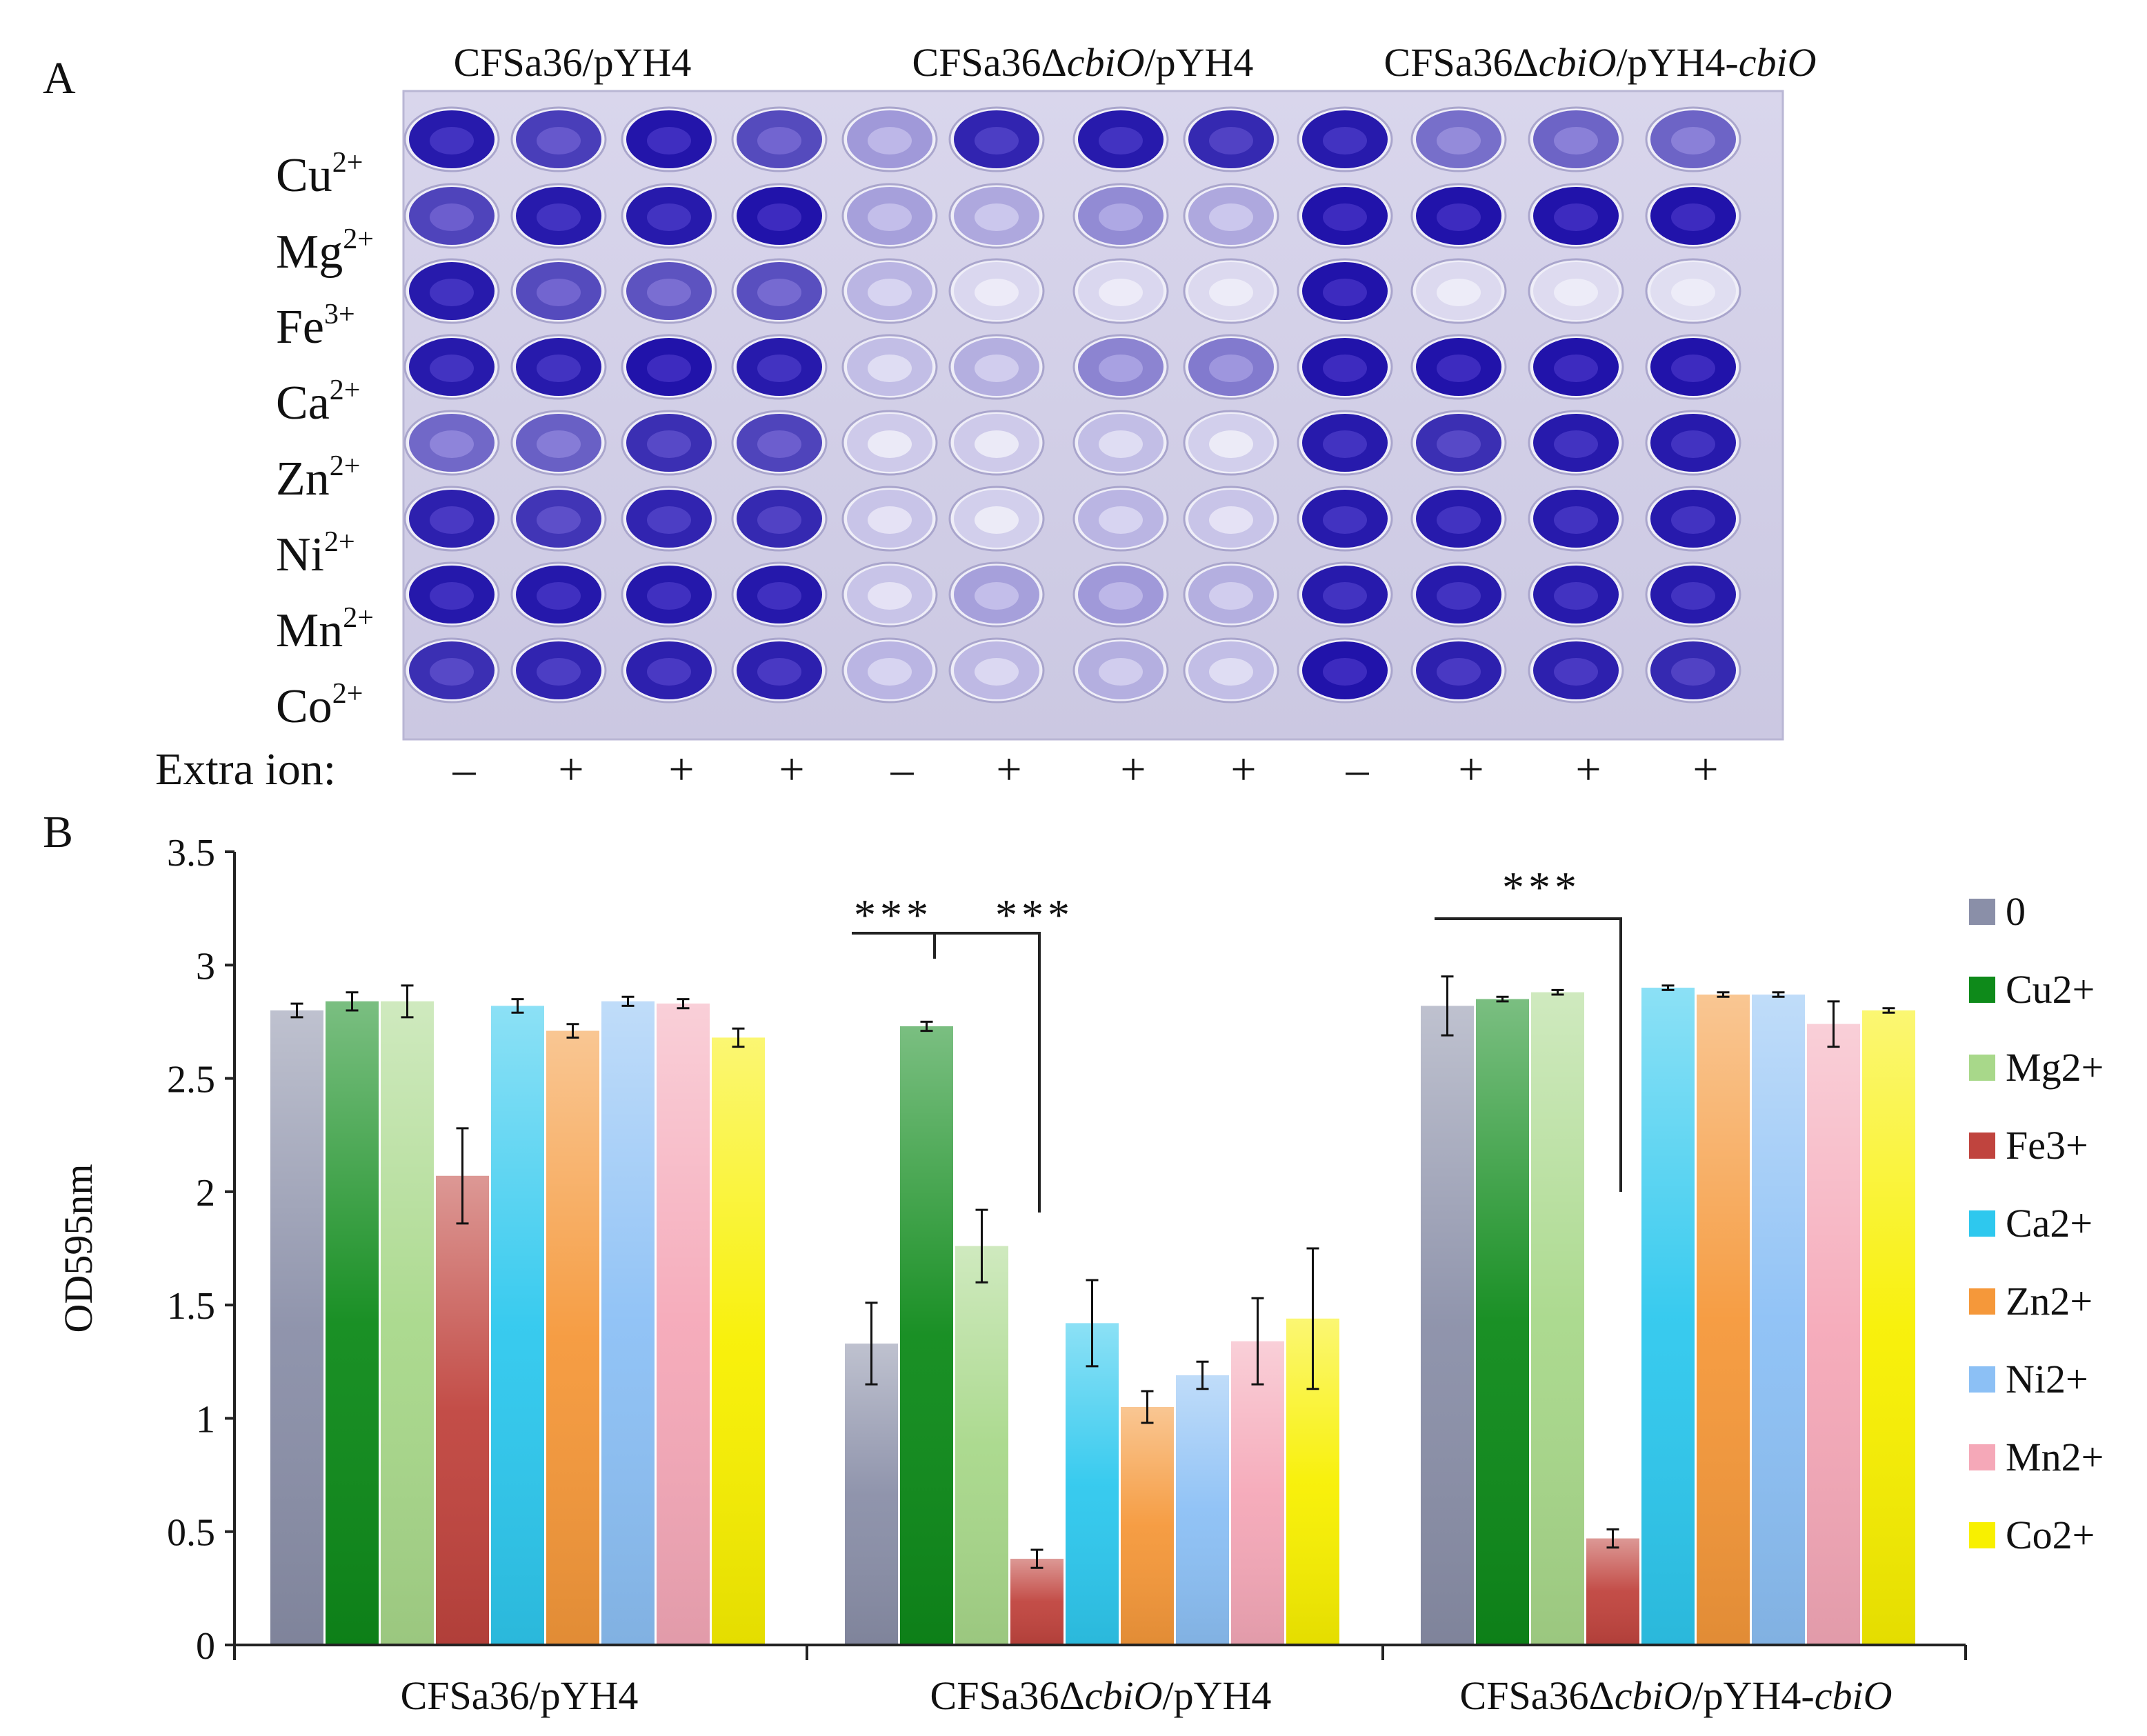 This screenshot has height=1736, width=2147. Describe the element at coordinates (315, 326) in the screenshot. I see `ion-row-label: Fe3+` at that location.